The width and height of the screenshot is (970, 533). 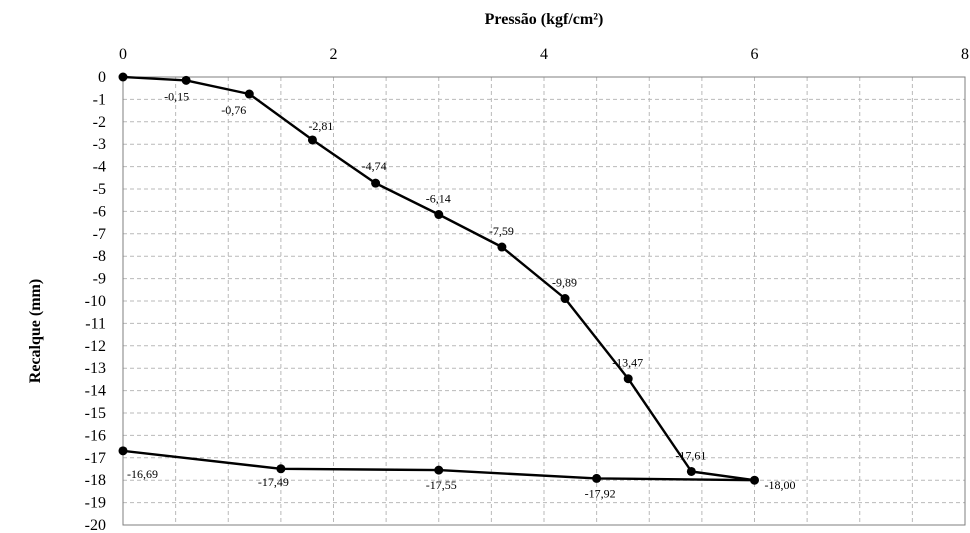 What do you see at coordinates (176, 96) in the screenshot?
I see `data-label: -0,15` at bounding box center [176, 96].